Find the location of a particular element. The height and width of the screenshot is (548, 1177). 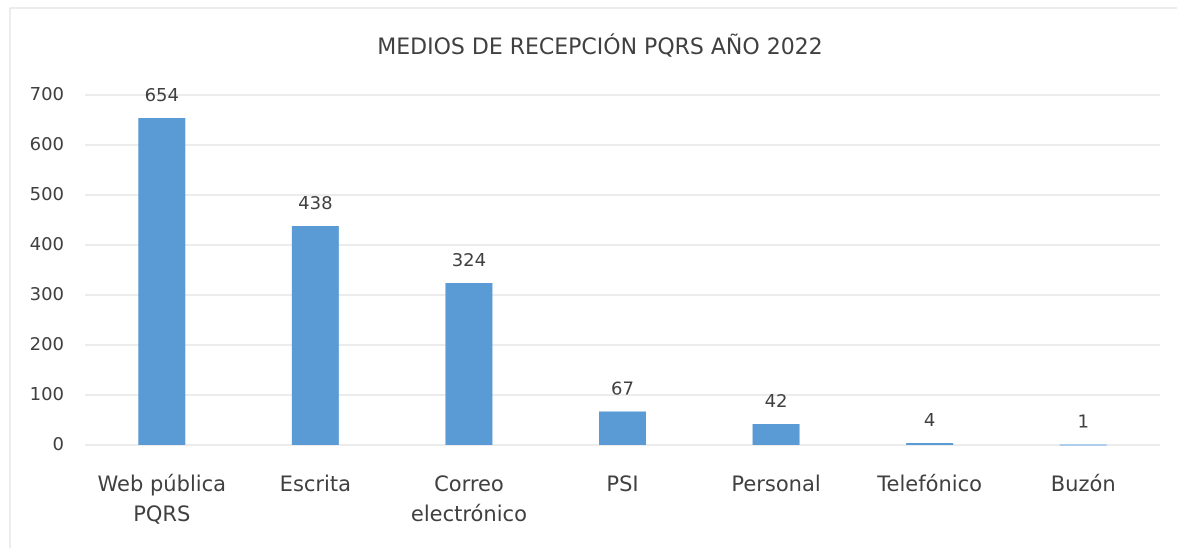

y-tick-label: 200 is located at coordinates (47, 344).